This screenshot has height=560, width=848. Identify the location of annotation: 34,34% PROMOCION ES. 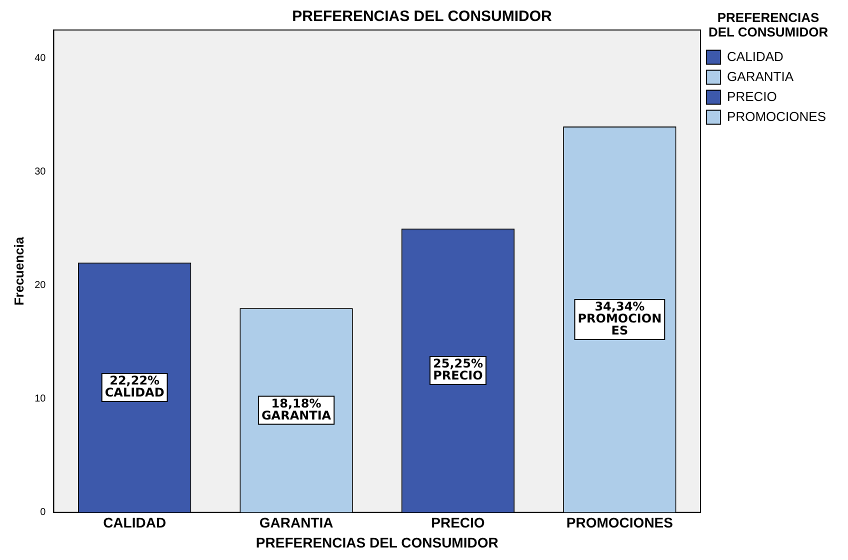
(620, 319).